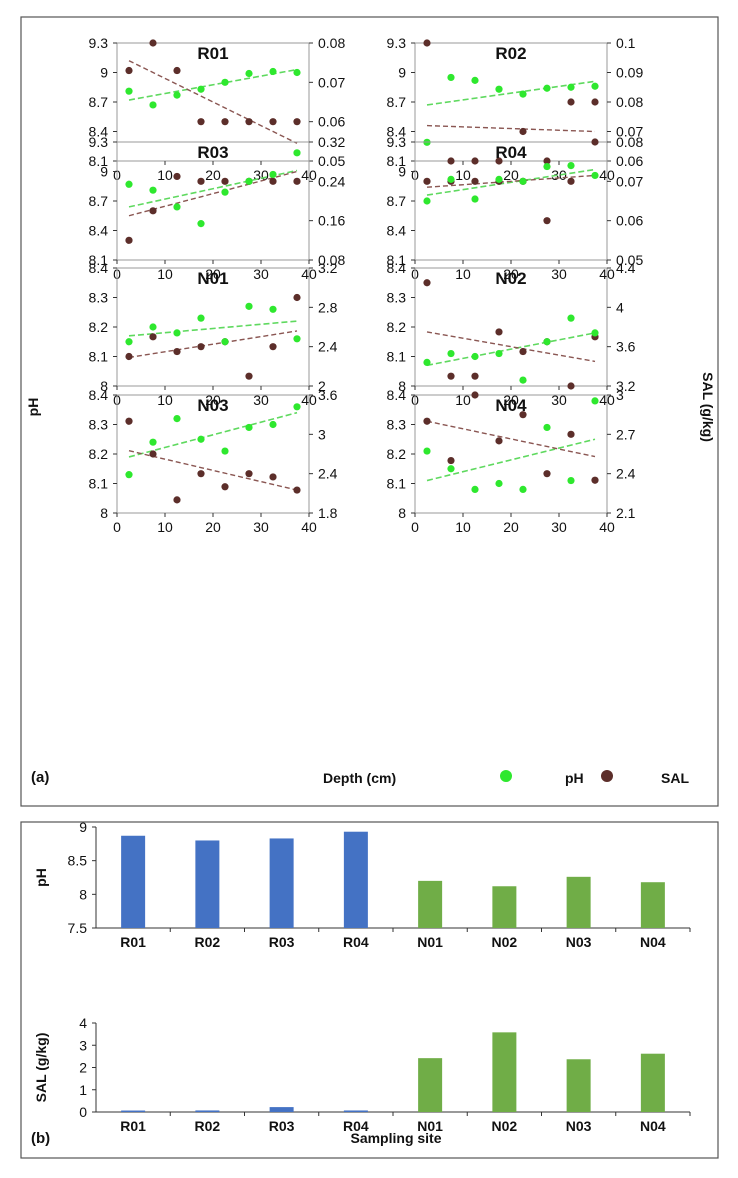 Image resolution: width=738 pixels, height=1178 pixels. Describe the element at coordinates (511, 405) in the screenshot. I see `scatter-title: N04` at that location.